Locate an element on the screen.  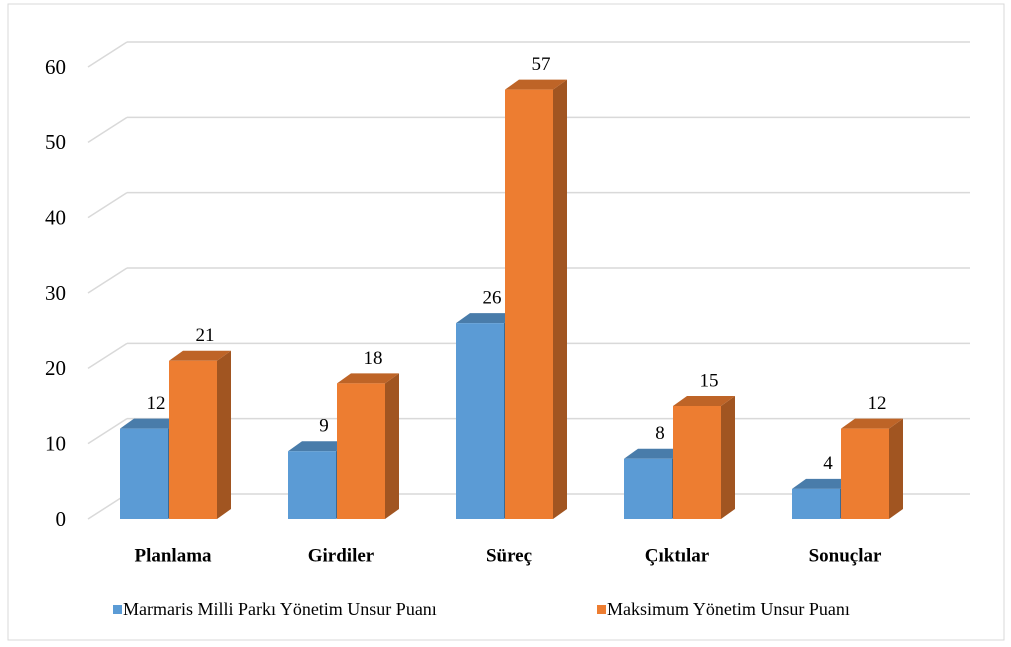
x-tick-label: Planlama is located at coordinates (173, 555).